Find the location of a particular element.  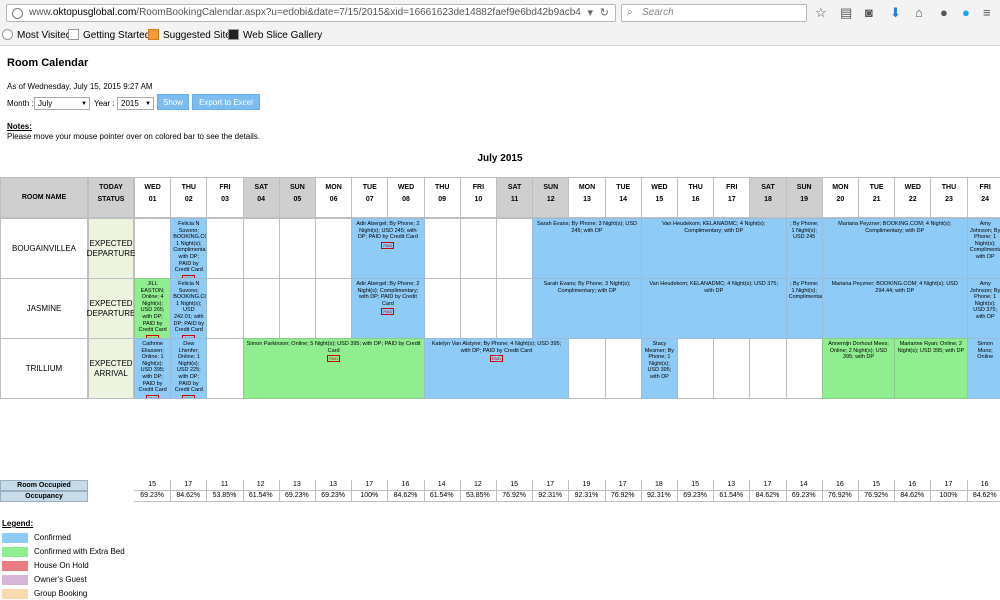

day-number: 07 is located at coordinates (369, 199).